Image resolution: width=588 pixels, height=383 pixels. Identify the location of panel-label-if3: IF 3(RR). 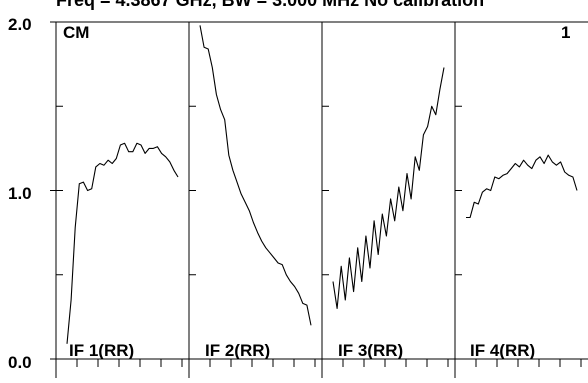
(370, 350).